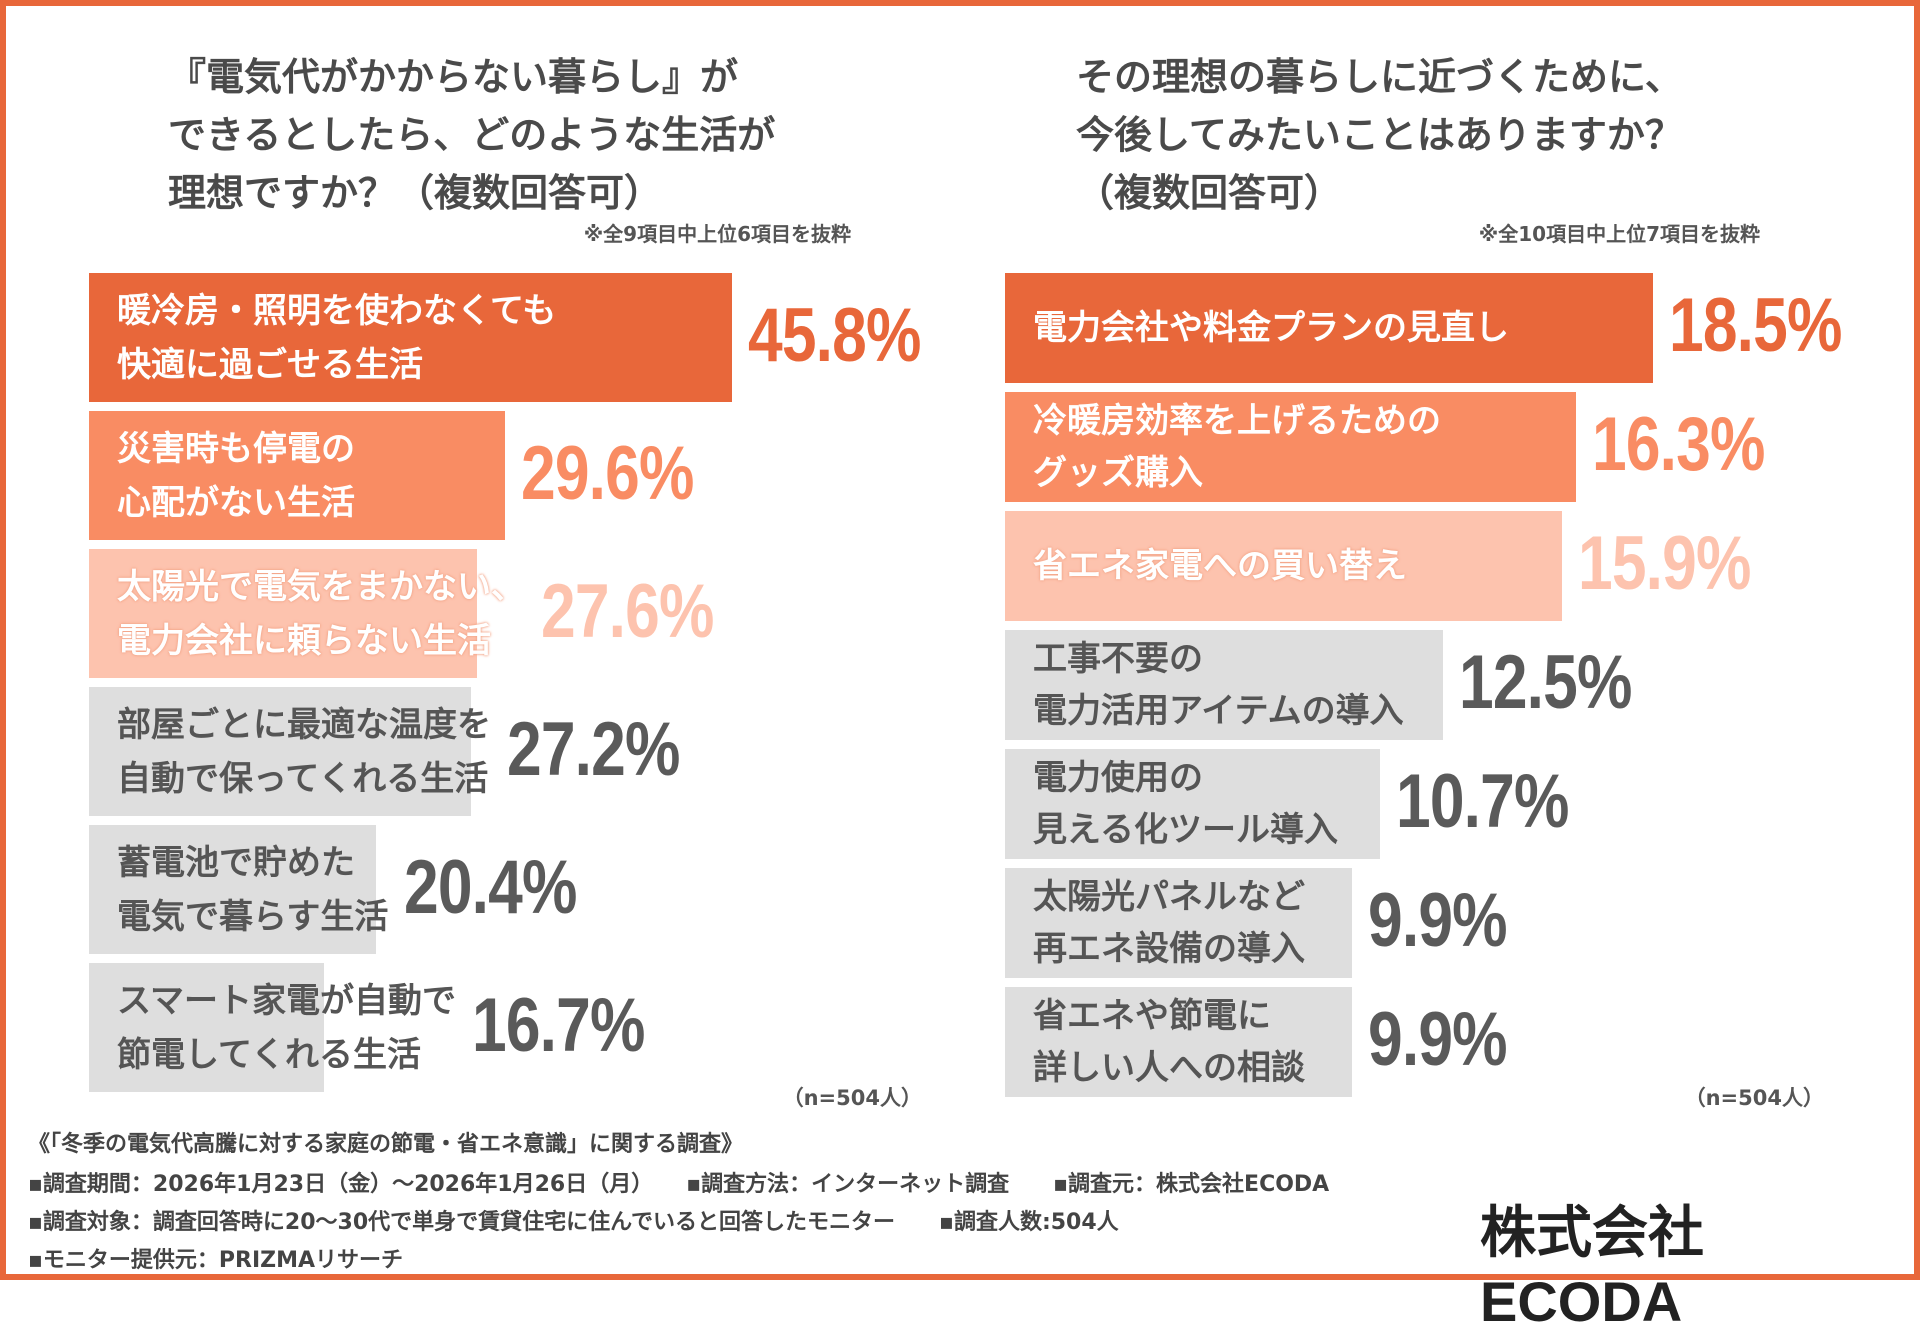  Describe the element at coordinates (1592, 1267) in the screenshot. I see `company-logo: 株式会社 ECODA` at that location.